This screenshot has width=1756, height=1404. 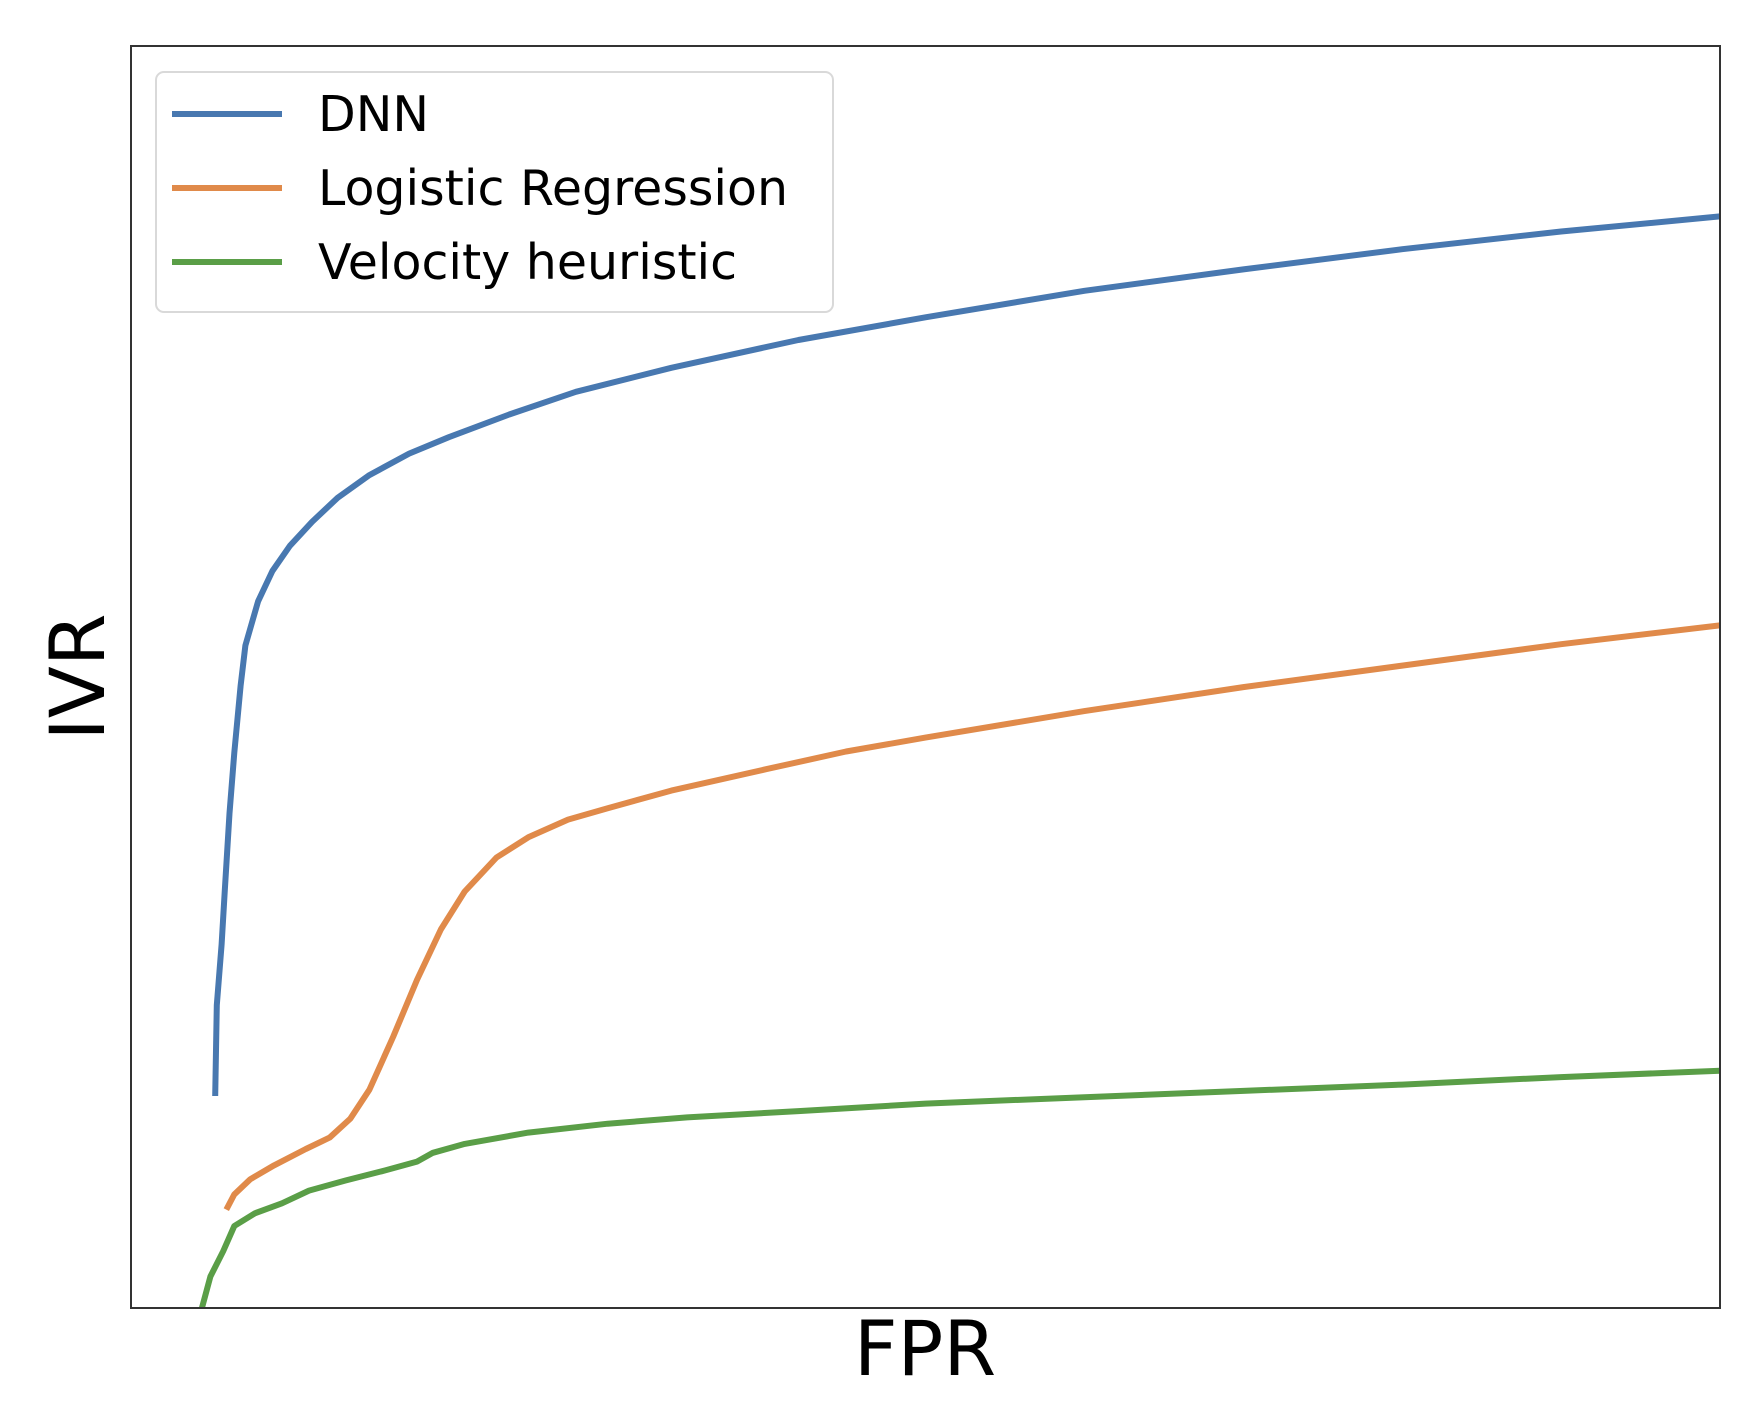 I want to click on legend-box, so click(x=494, y=192).